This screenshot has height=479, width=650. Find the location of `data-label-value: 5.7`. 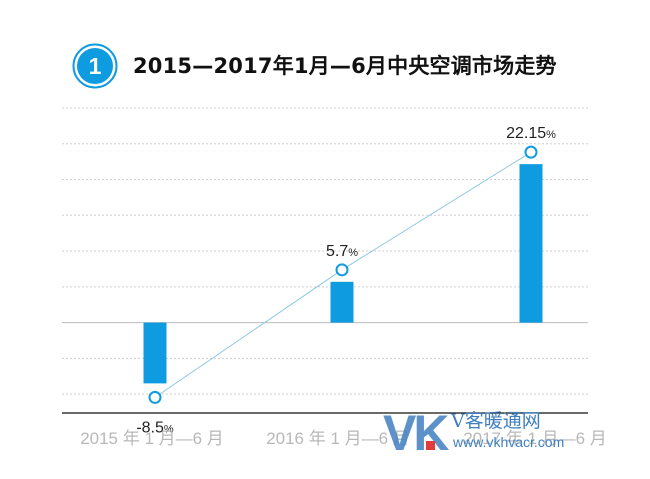

data-label-value: 5.7 is located at coordinates (337, 251).